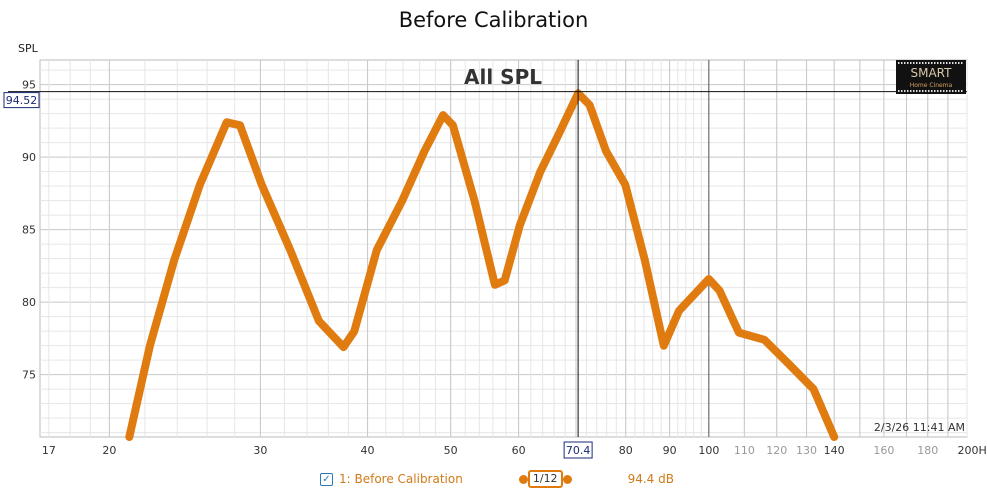 The width and height of the screenshot is (987, 490). I want to click on x-tick-label: 40, so click(368, 450).